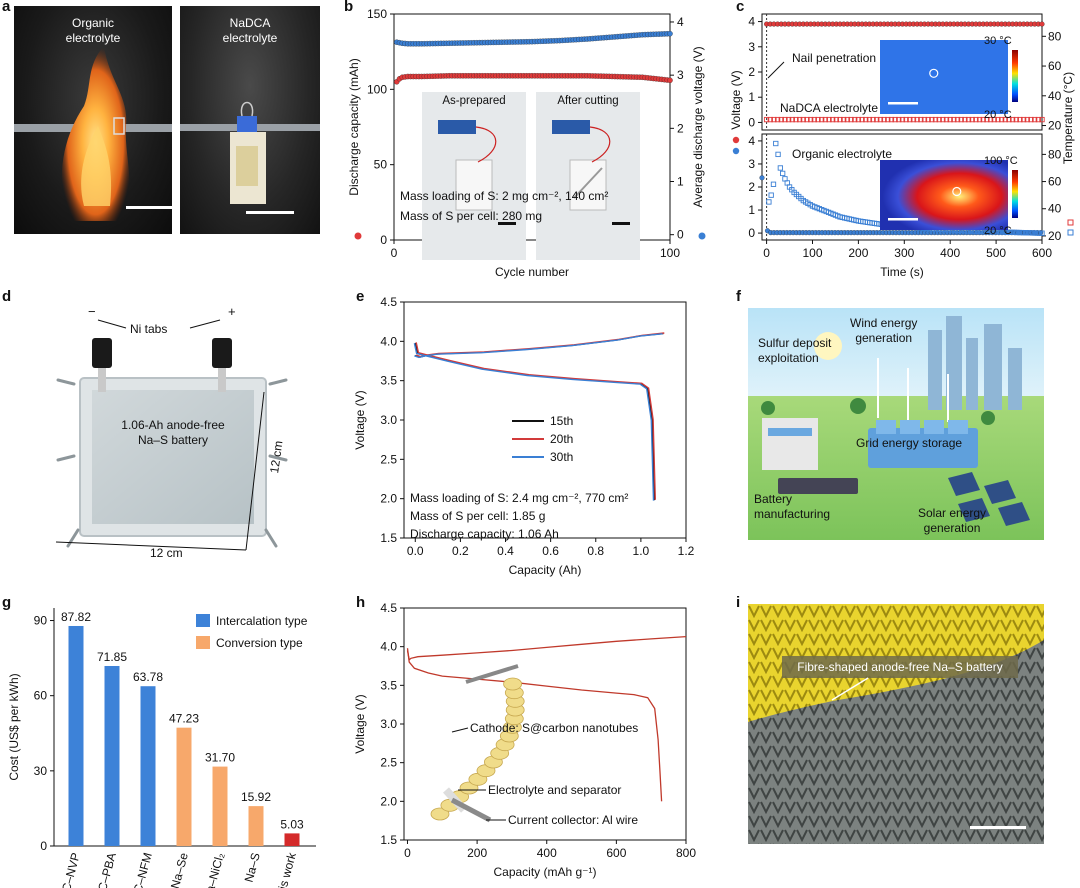 The width and height of the screenshot is (1080, 888). Describe the element at coordinates (173, 440) in the screenshot. I see `battery-label-line2: Na–S battery` at that location.